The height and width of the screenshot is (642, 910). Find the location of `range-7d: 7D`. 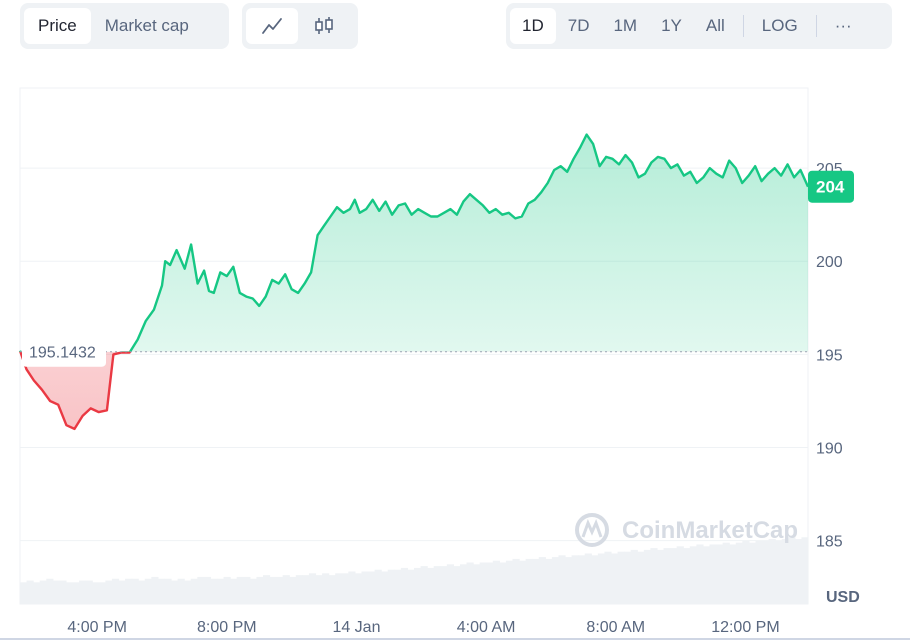

range-7d: 7D is located at coordinates (578, 25).